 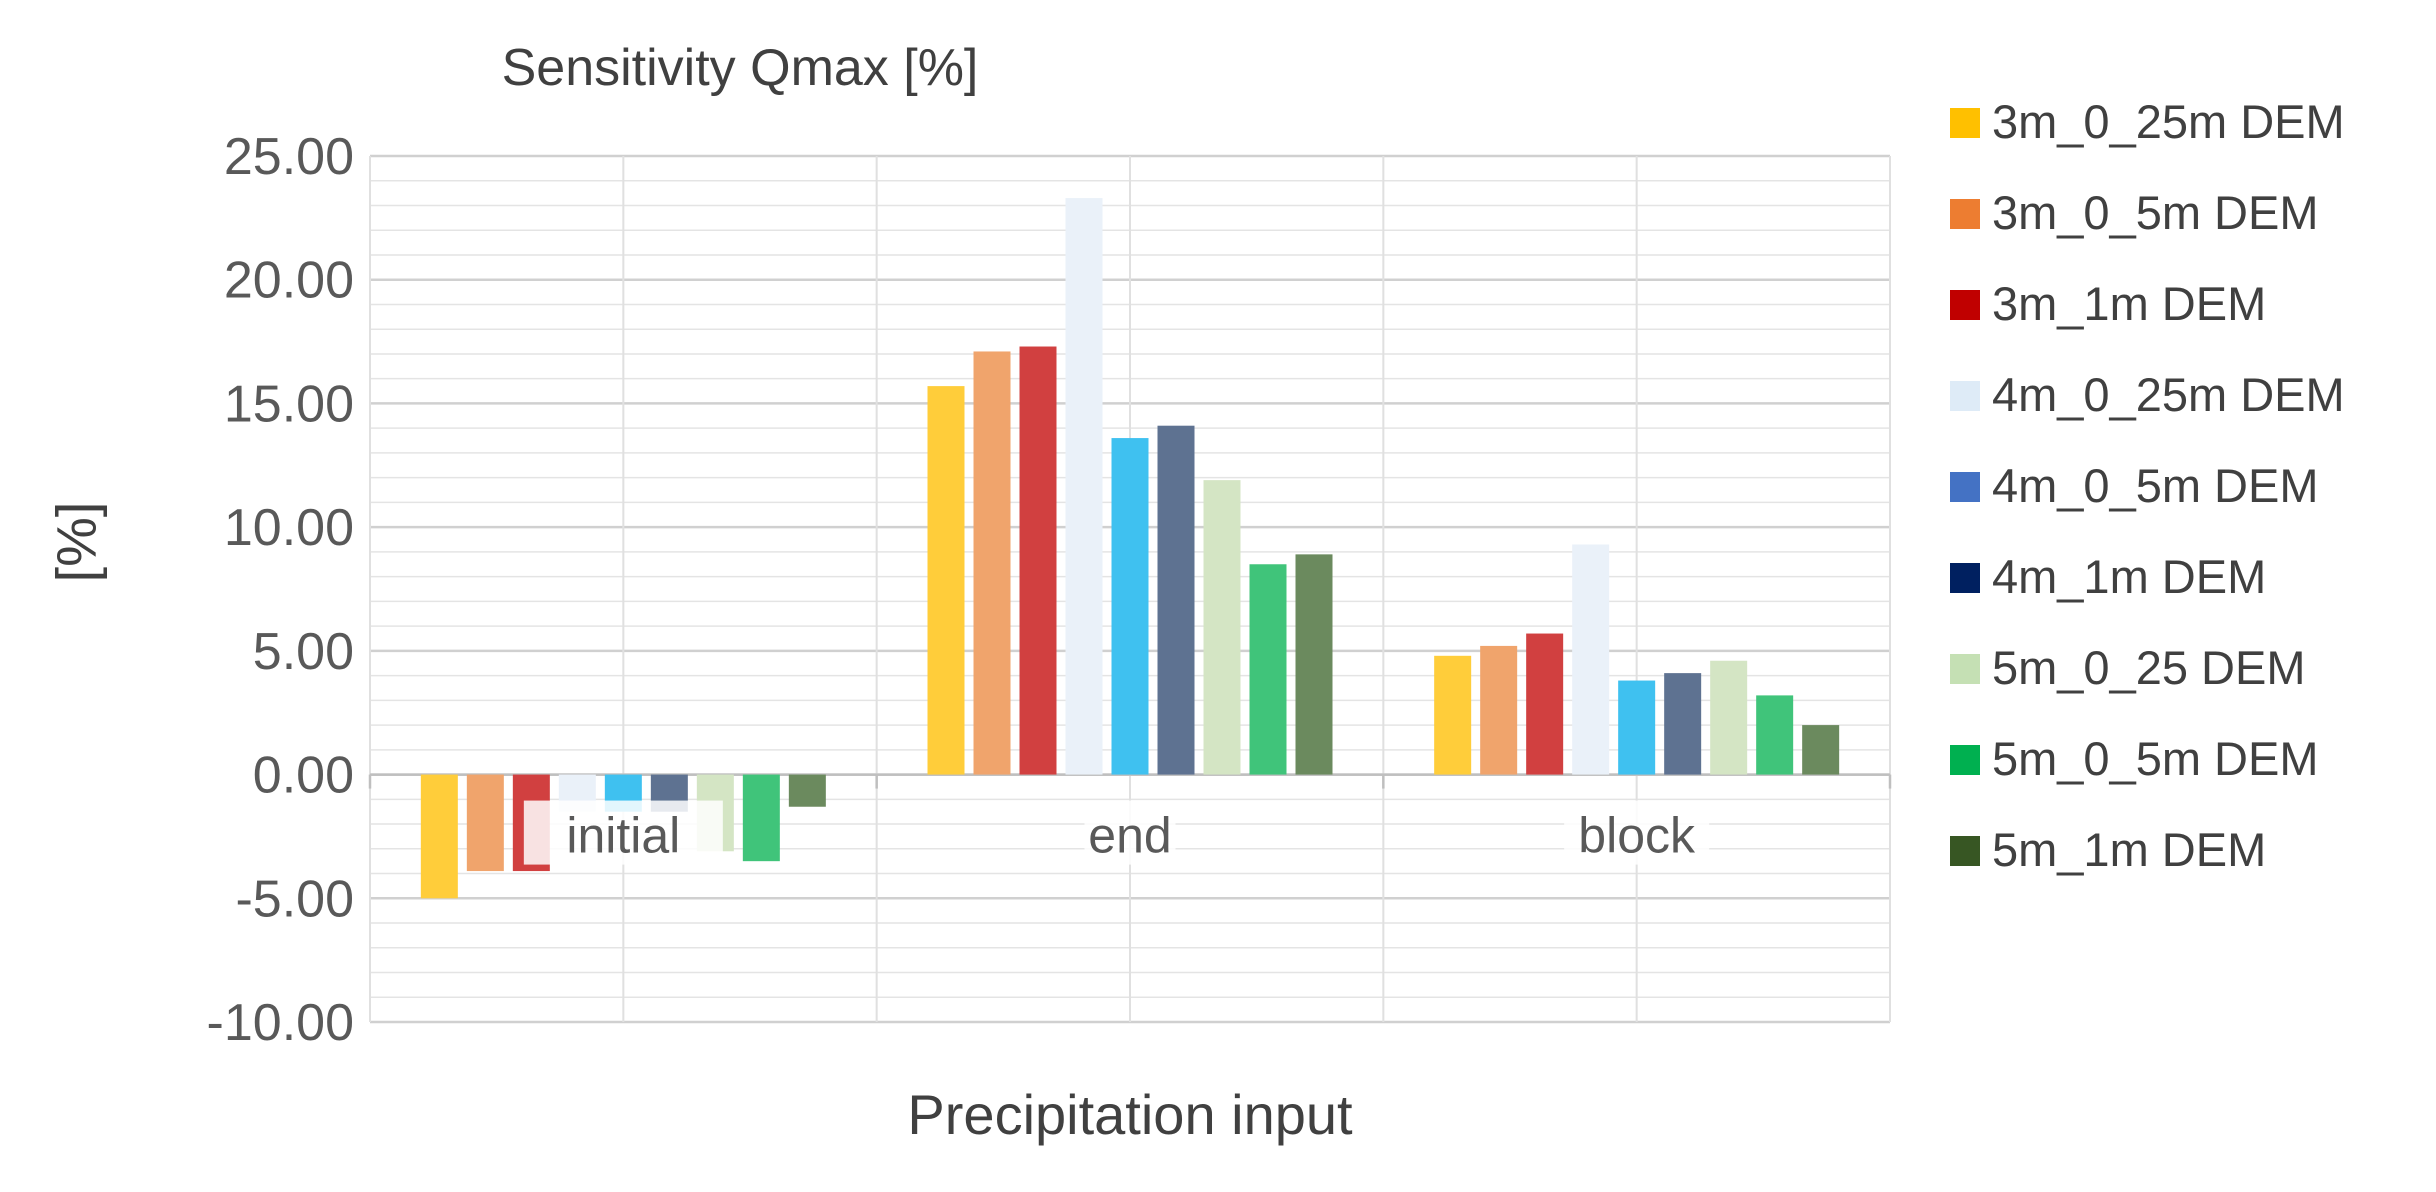 I want to click on legend-item-label: 5m_1m DEM, so click(x=2129, y=849).